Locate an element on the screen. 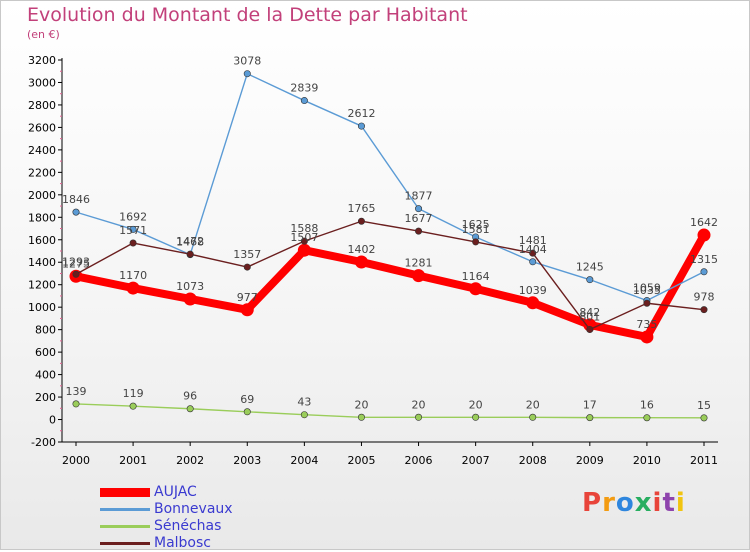 The image size is (750, 552). point-sénéchas-2002 is located at coordinates (190, 409).